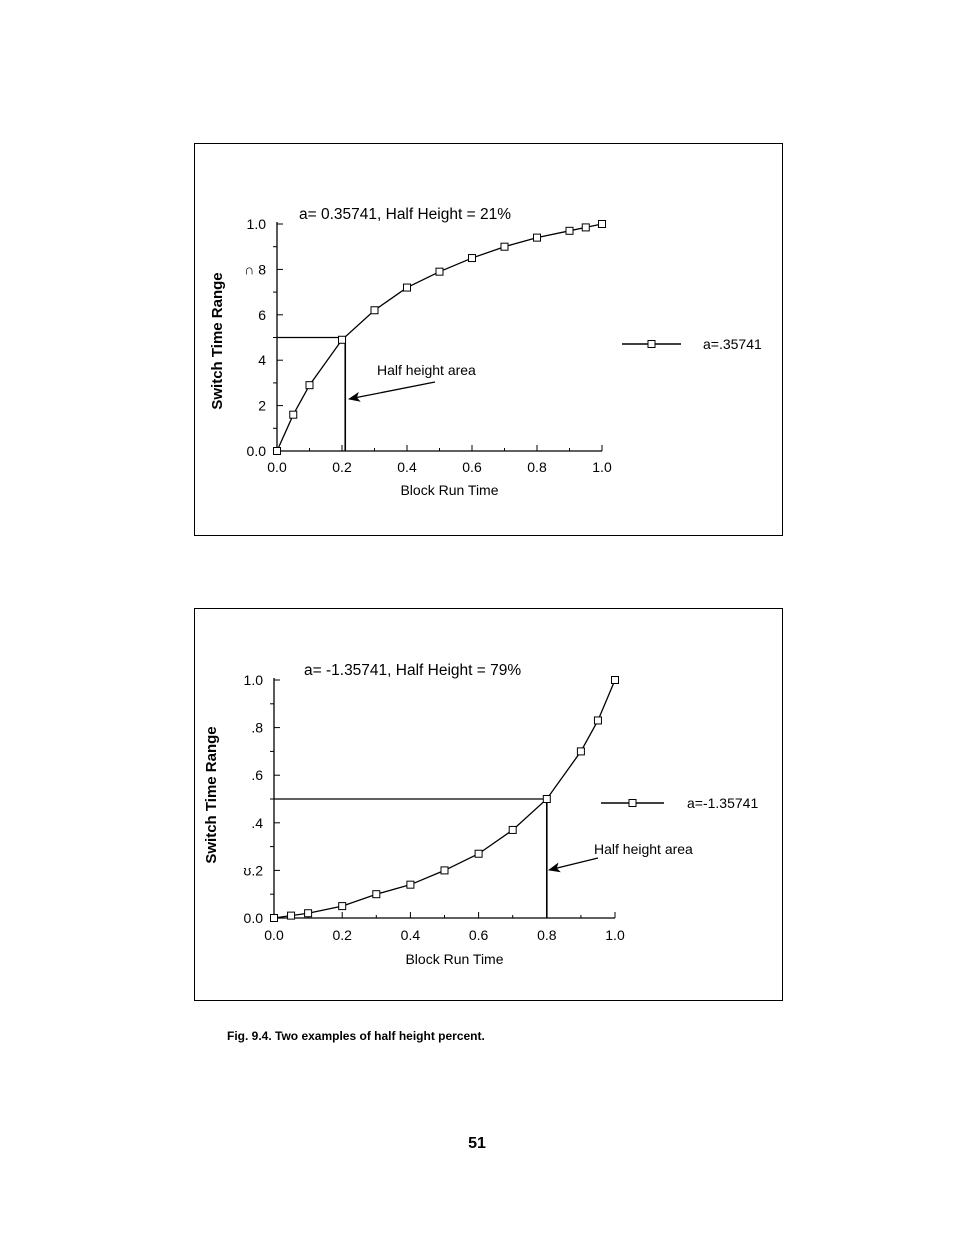 The height and width of the screenshot is (1235, 954). I want to click on y-tick-label: .4, so click(257, 823).